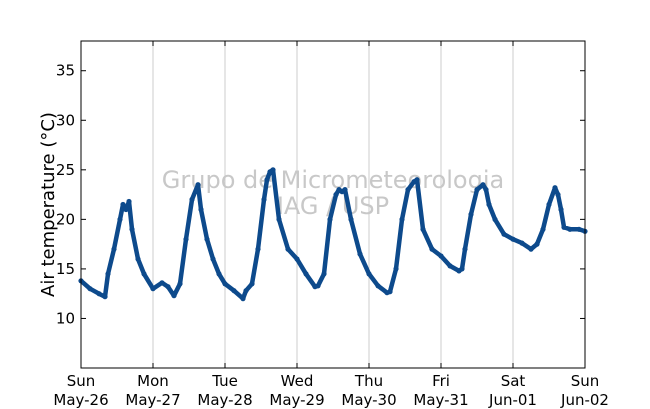  What do you see at coordinates (65, 170) in the screenshot?
I see `y-tick-label: 25` at bounding box center [65, 170].